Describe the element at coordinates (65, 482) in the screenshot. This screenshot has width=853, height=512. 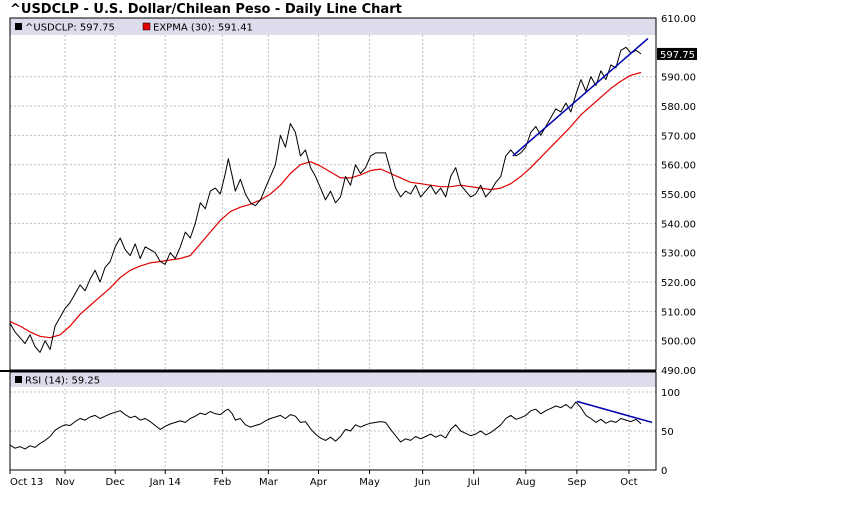
I see `x-axis-label: Nov` at that location.